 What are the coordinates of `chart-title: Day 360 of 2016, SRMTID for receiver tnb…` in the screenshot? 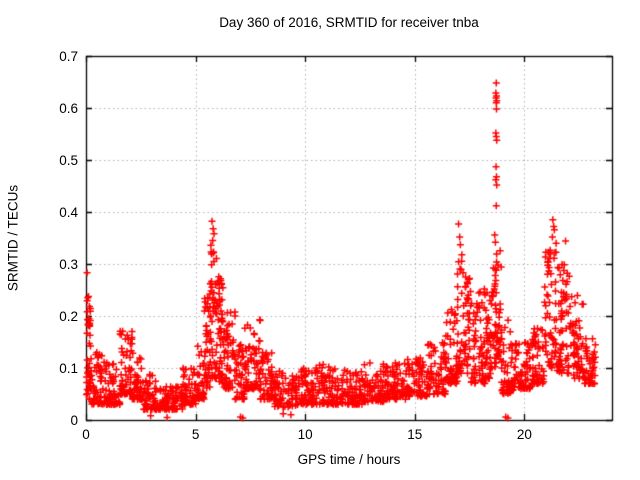 It's located at (349, 22).